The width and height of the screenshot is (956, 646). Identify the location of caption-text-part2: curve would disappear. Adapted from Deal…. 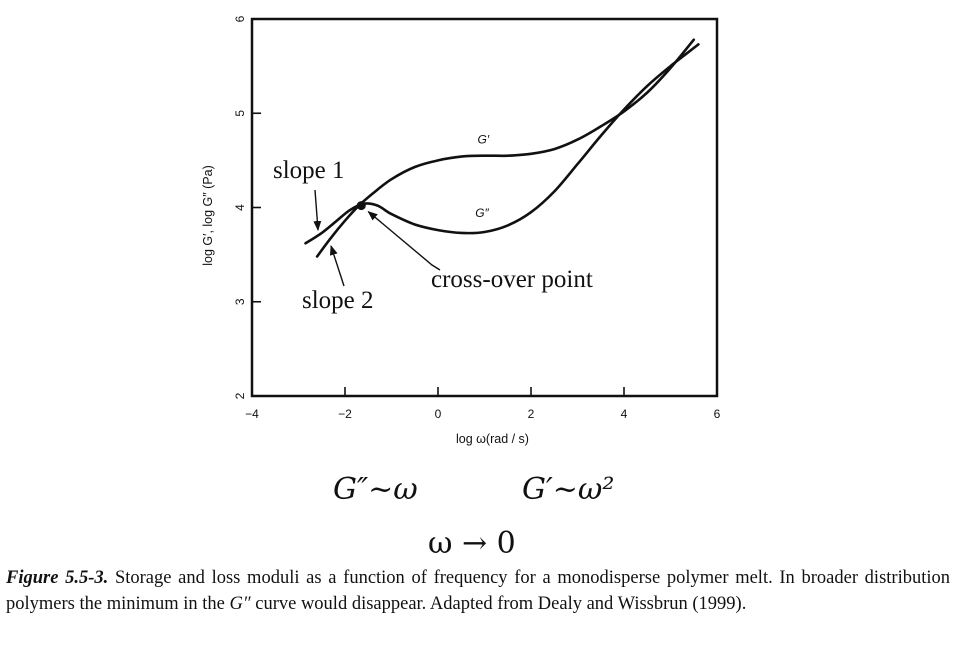
(498, 604).